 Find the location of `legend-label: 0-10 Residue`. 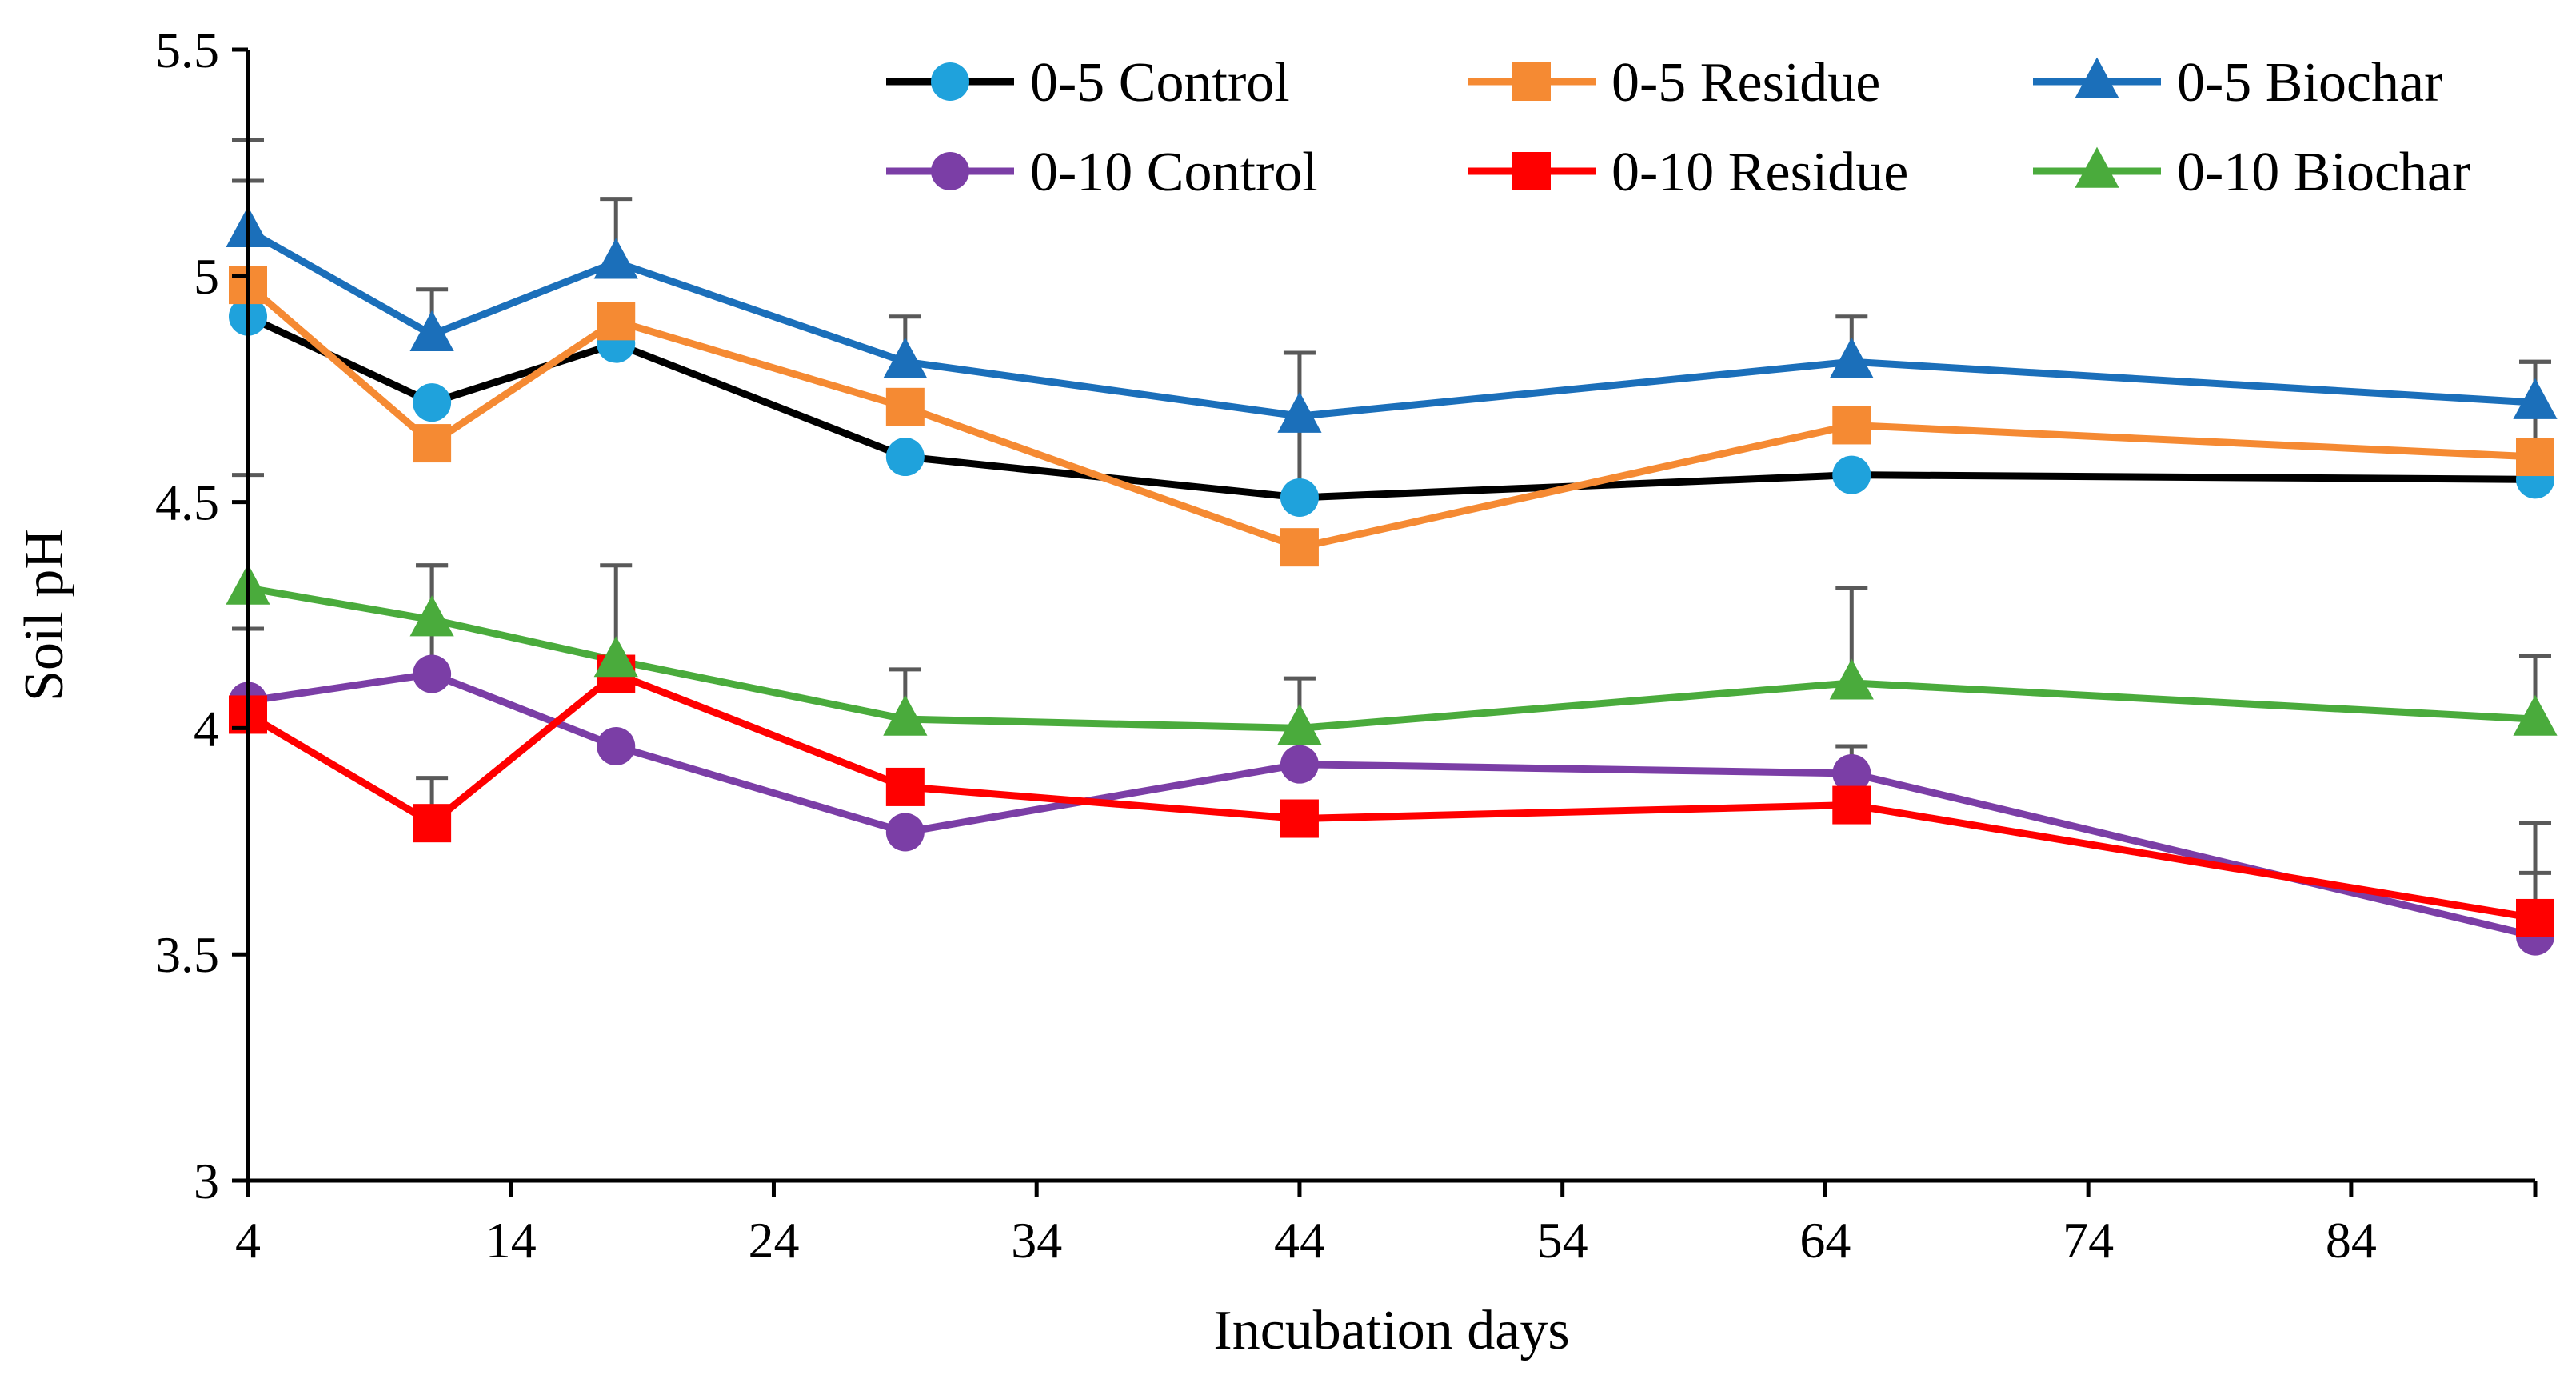

legend-label: 0-10 Residue is located at coordinates (1759, 172).